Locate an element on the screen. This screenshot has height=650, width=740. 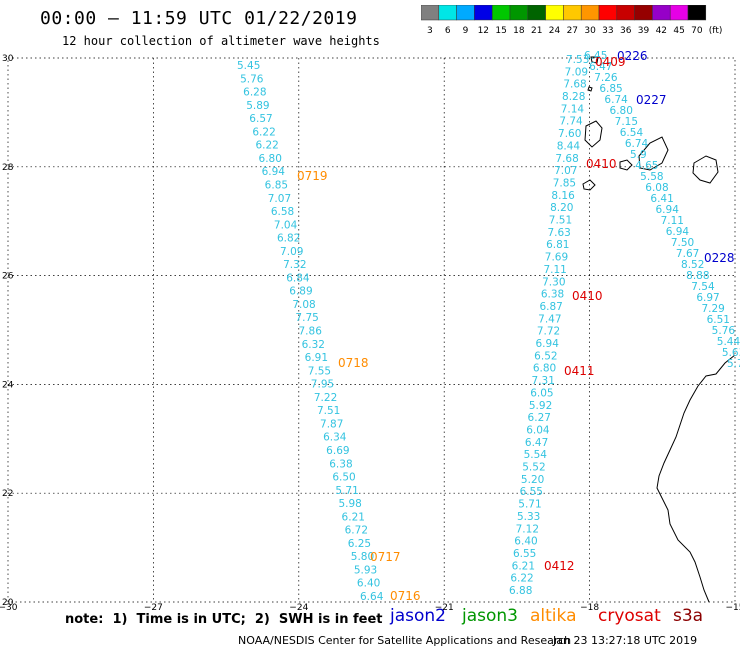
wave-height-value: 5.54 is located at coordinates (536, 455).